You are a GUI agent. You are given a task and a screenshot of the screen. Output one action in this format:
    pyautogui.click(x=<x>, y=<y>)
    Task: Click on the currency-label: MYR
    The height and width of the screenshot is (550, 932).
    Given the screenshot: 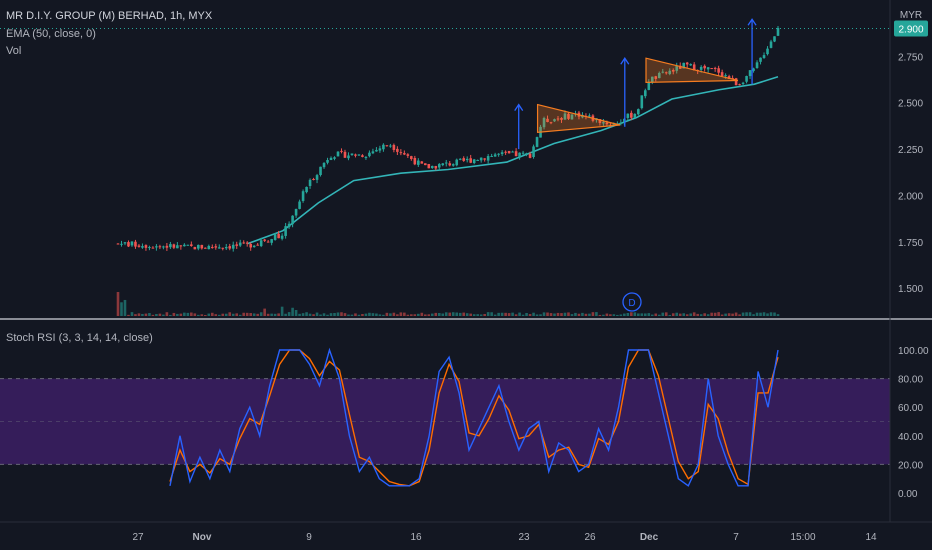 What is the action you would take?
    pyautogui.click(x=911, y=15)
    